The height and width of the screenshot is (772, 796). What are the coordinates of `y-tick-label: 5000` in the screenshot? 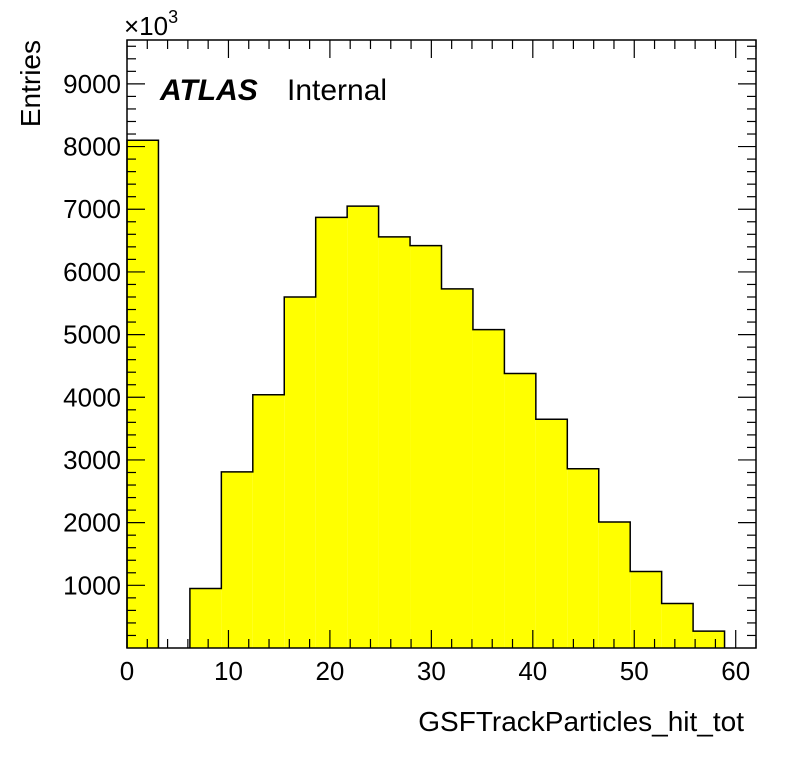 It's located at (92, 335).